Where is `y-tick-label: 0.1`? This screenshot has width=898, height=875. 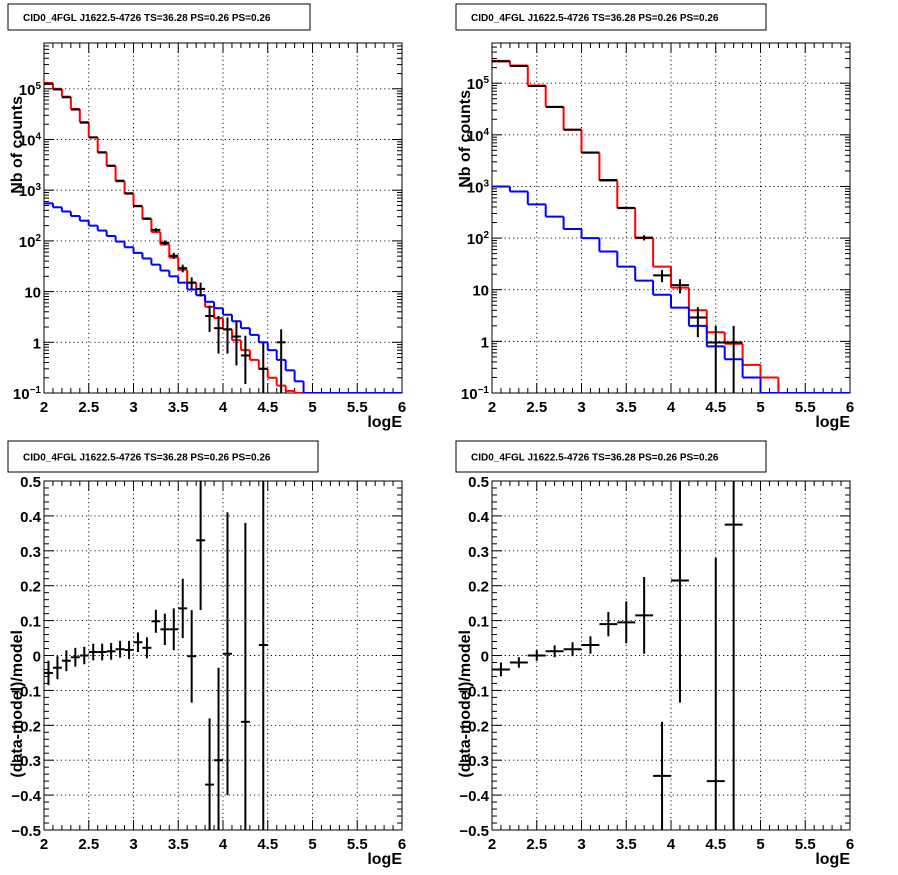
y-tick-label: 0.1 is located at coordinates (30, 622).